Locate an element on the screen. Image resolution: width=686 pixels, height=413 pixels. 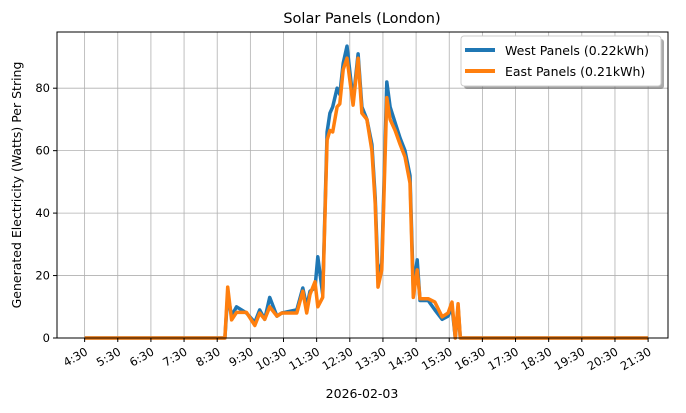
x-tick-label: 5:30 is located at coordinates (108, 356).